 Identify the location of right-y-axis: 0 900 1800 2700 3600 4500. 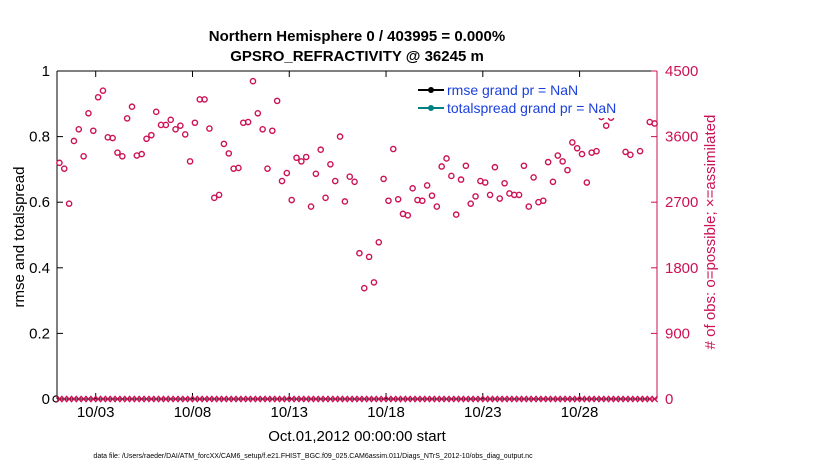
(674, 235).